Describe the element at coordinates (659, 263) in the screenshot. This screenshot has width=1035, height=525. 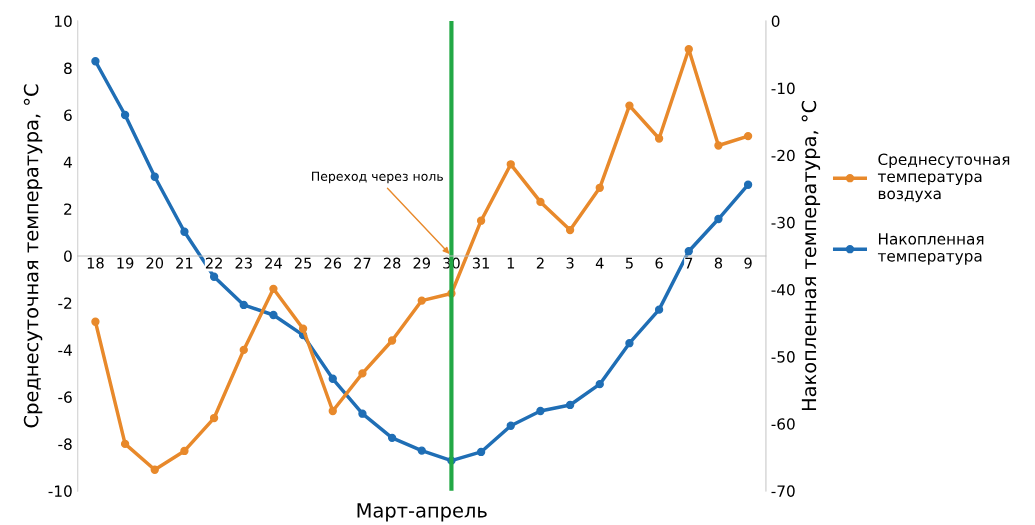
I see `x-tick-label: 6` at that location.